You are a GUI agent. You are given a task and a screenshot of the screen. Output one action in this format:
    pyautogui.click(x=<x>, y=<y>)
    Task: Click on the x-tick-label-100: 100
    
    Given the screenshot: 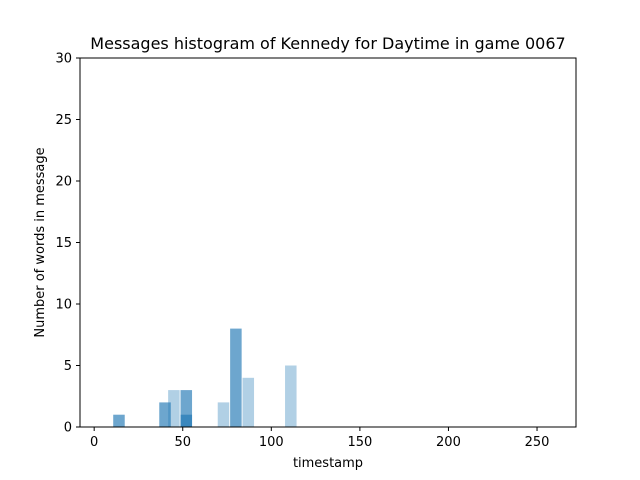 What is the action you would take?
    pyautogui.click(x=271, y=442)
    